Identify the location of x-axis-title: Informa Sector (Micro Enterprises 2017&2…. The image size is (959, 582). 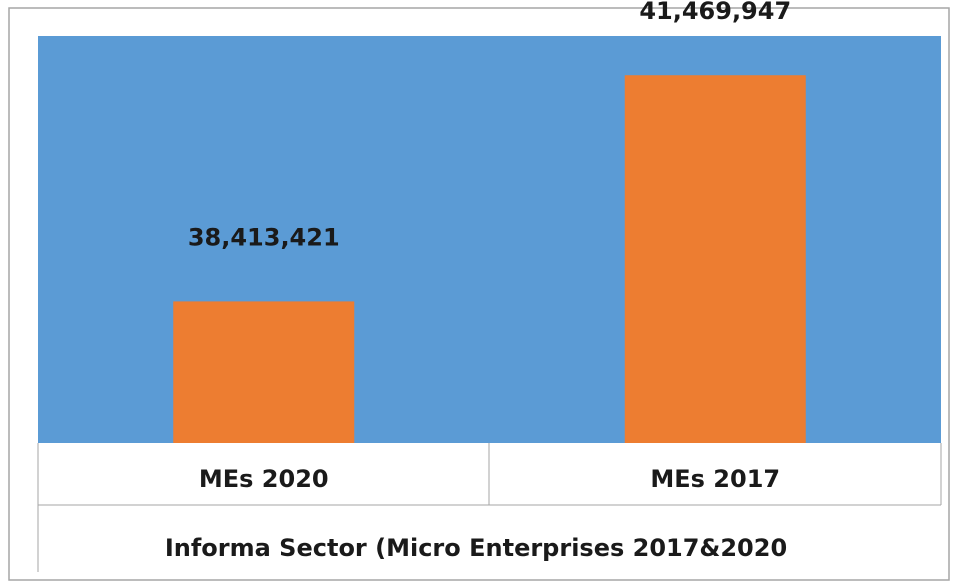
(476, 548).